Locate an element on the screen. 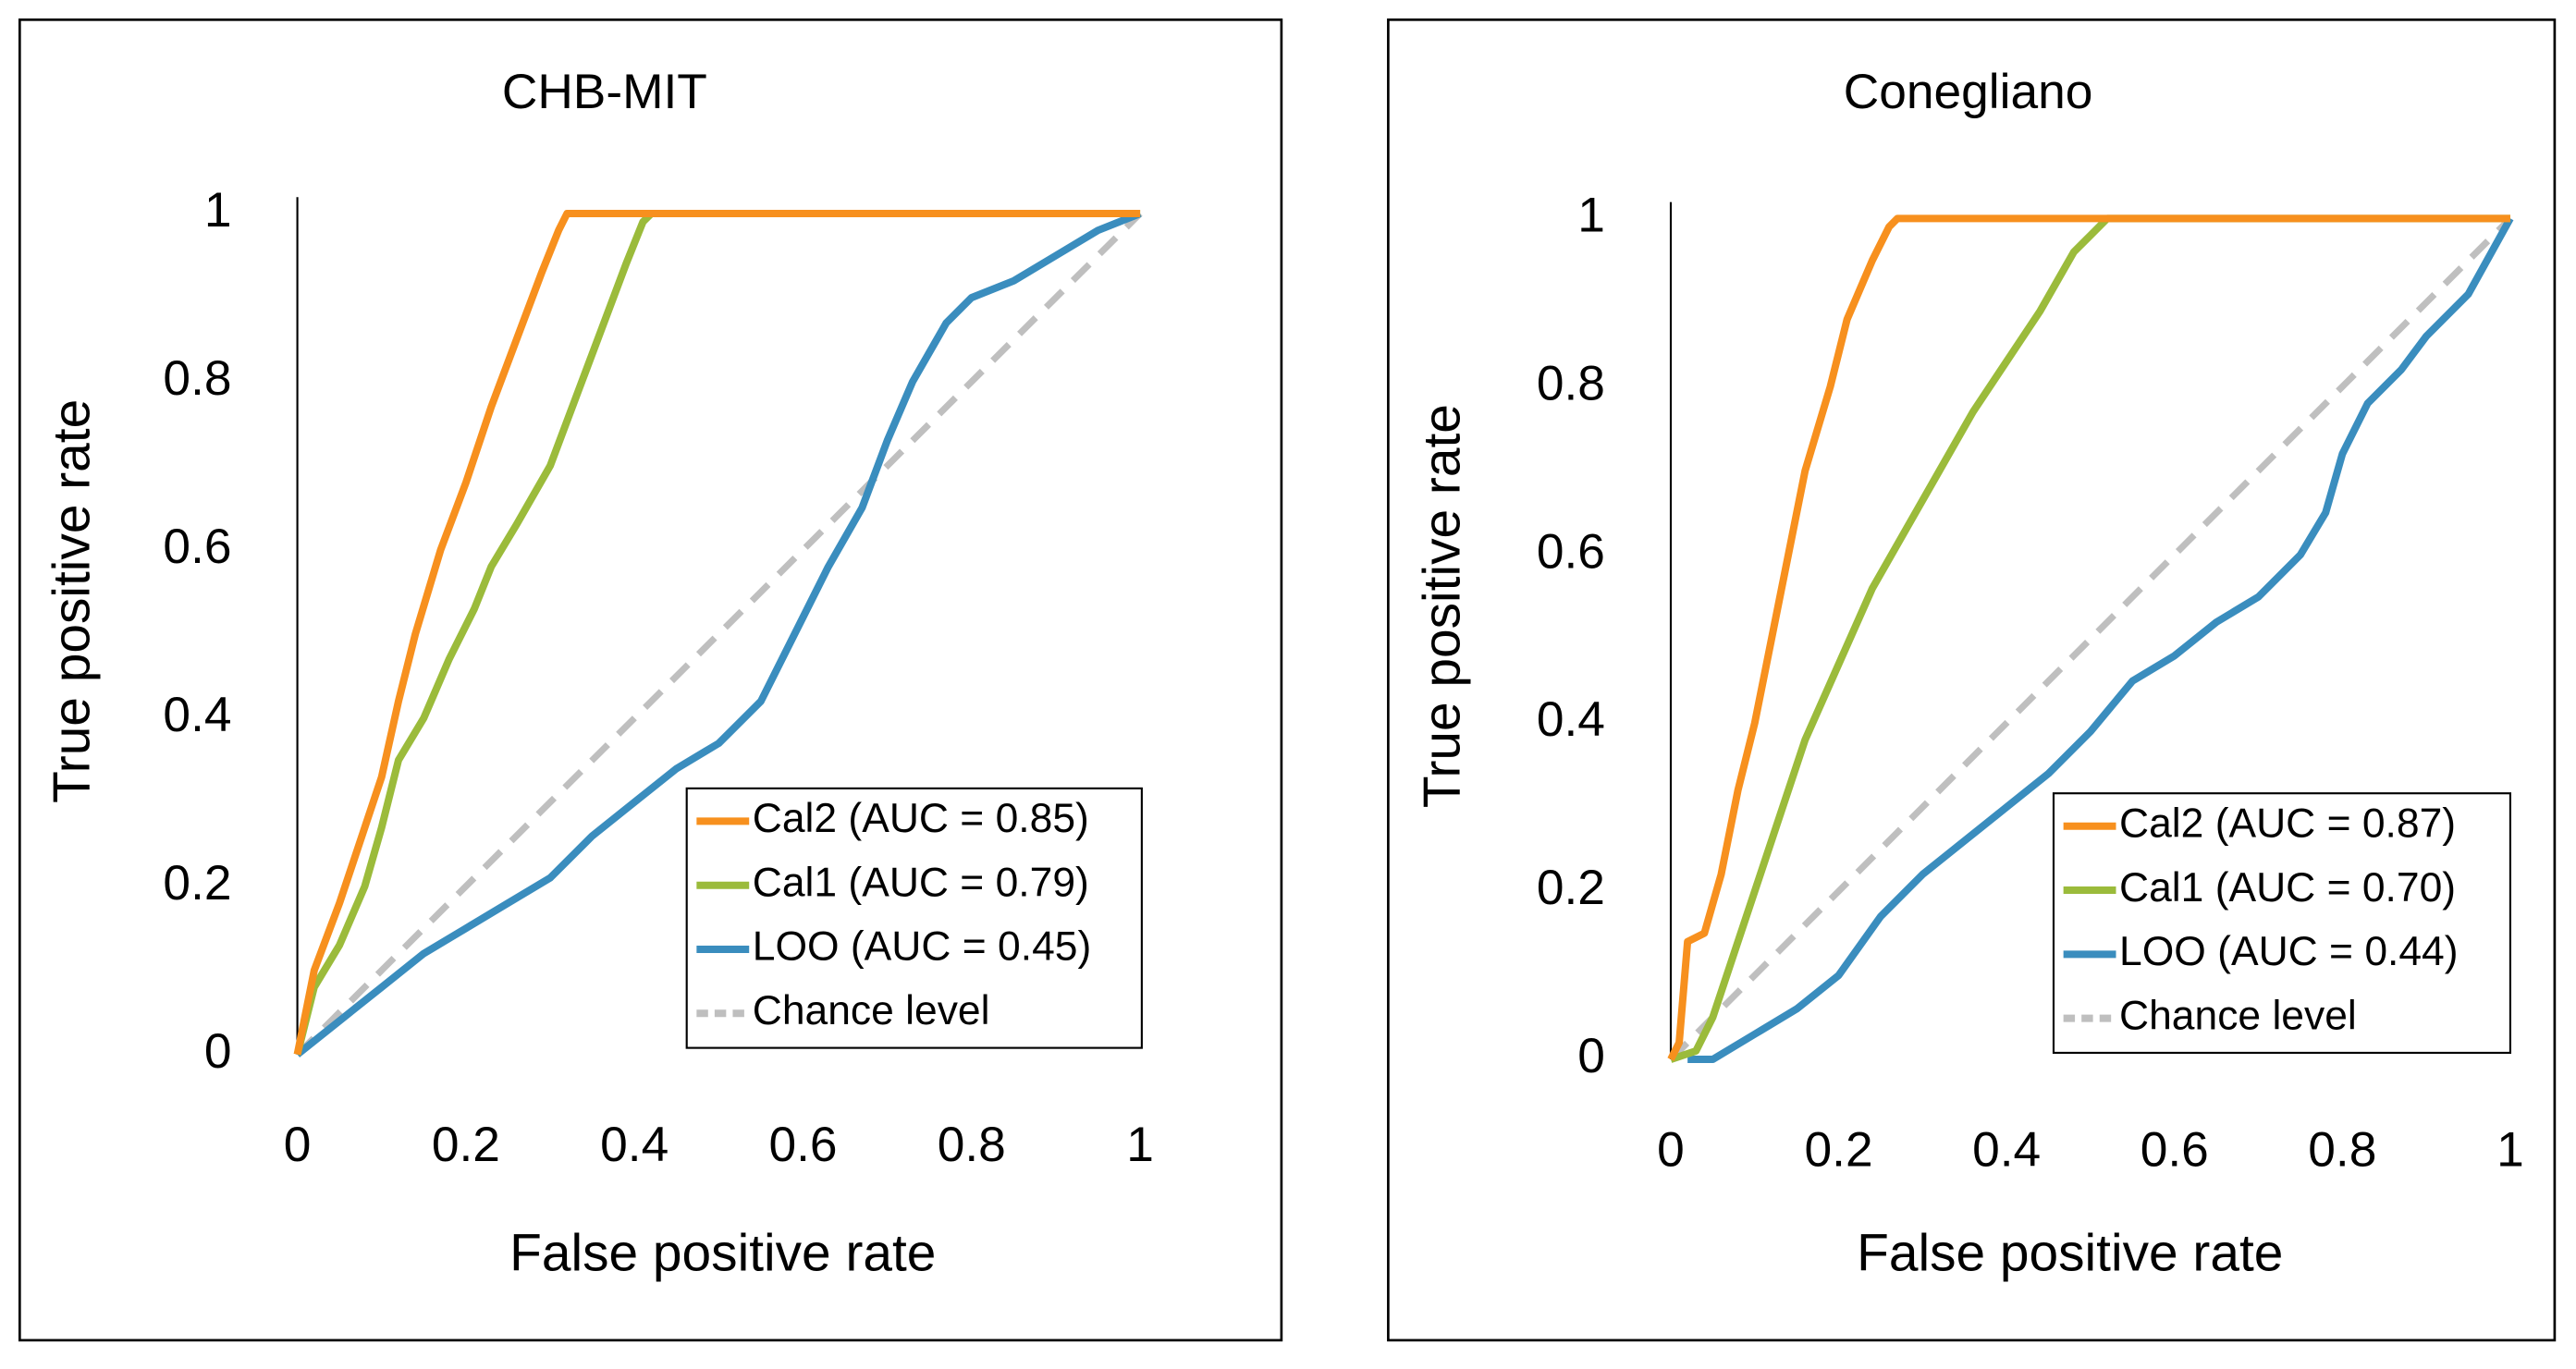 The image size is (2576, 1369). legend-label: LOO (AUC = 0.45) is located at coordinates (922, 947).